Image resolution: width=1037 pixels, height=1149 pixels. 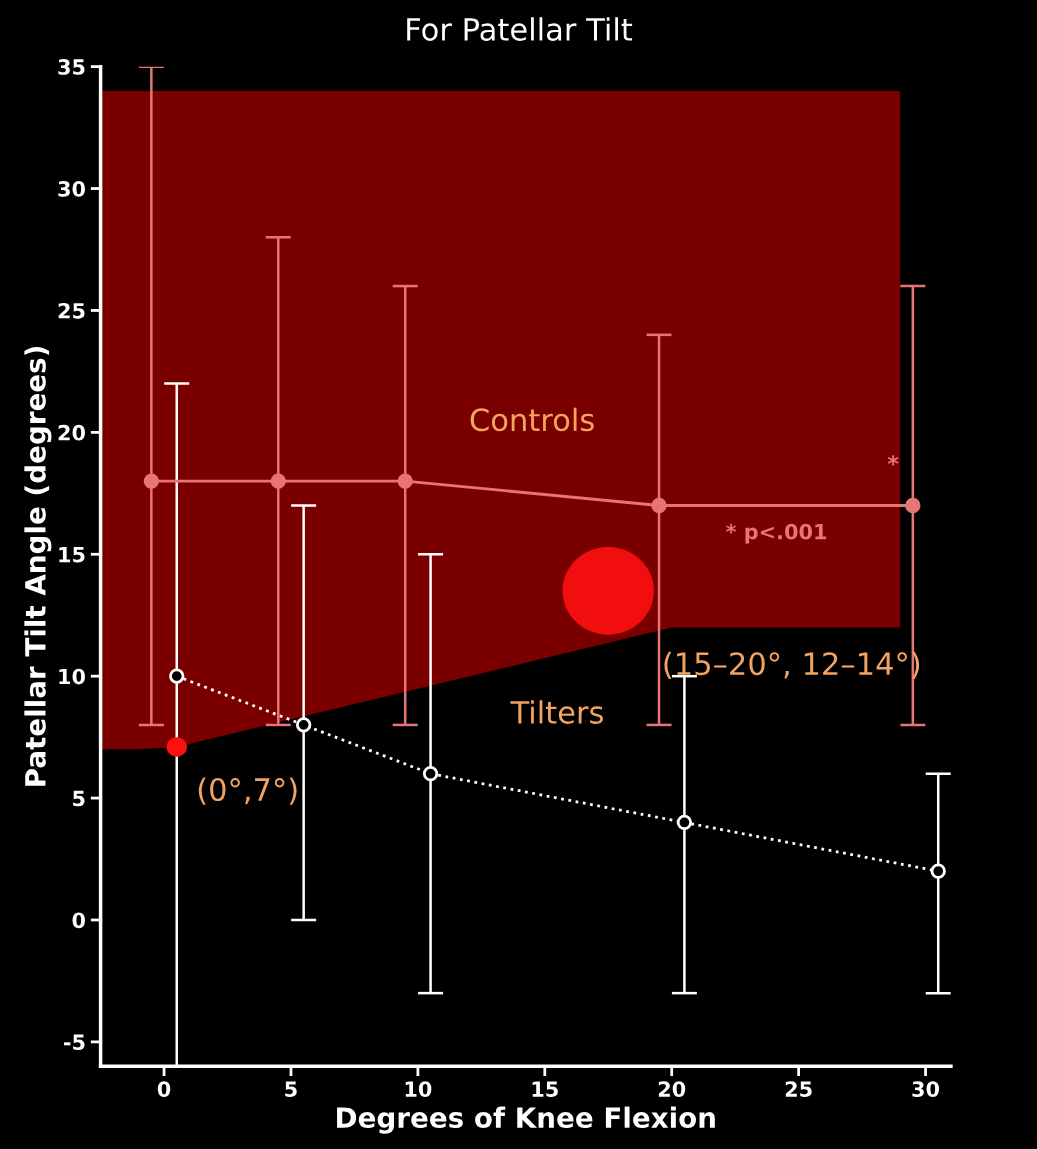 What do you see at coordinates (74, 1042) in the screenshot?
I see `y-tick-label: -5` at bounding box center [74, 1042].